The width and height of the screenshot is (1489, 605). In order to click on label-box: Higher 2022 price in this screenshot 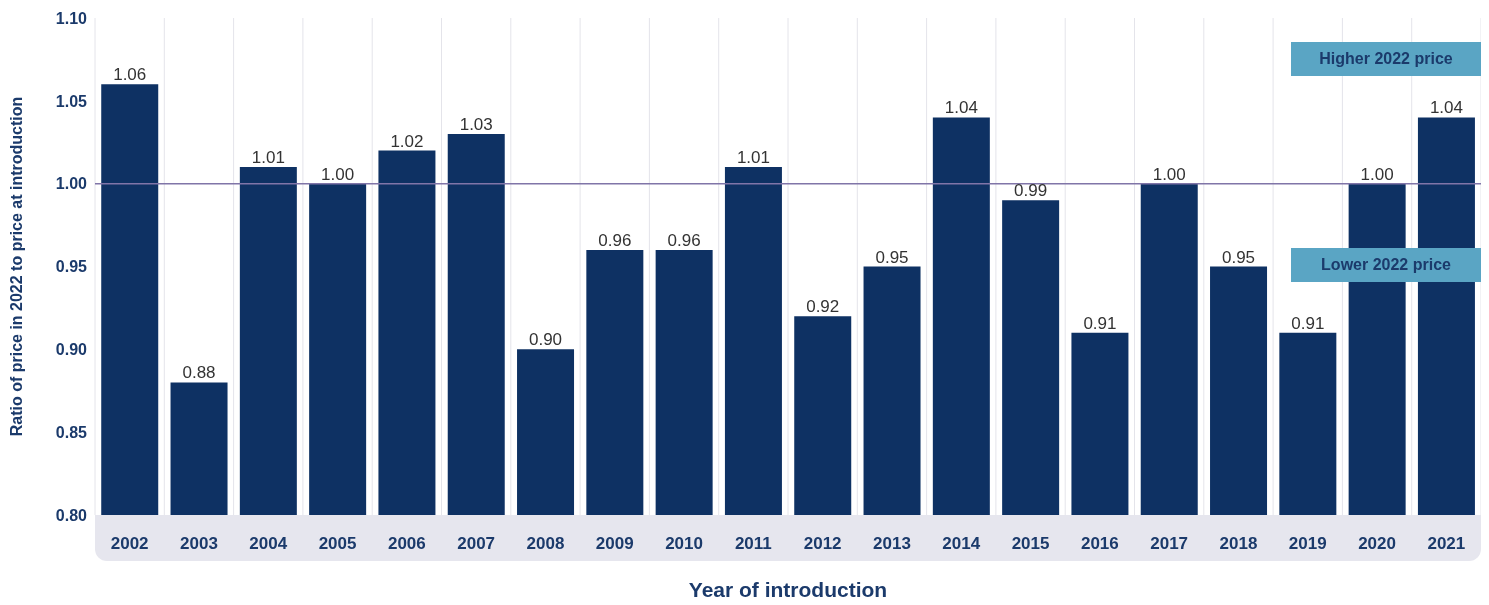, I will do `click(1386, 59)`.